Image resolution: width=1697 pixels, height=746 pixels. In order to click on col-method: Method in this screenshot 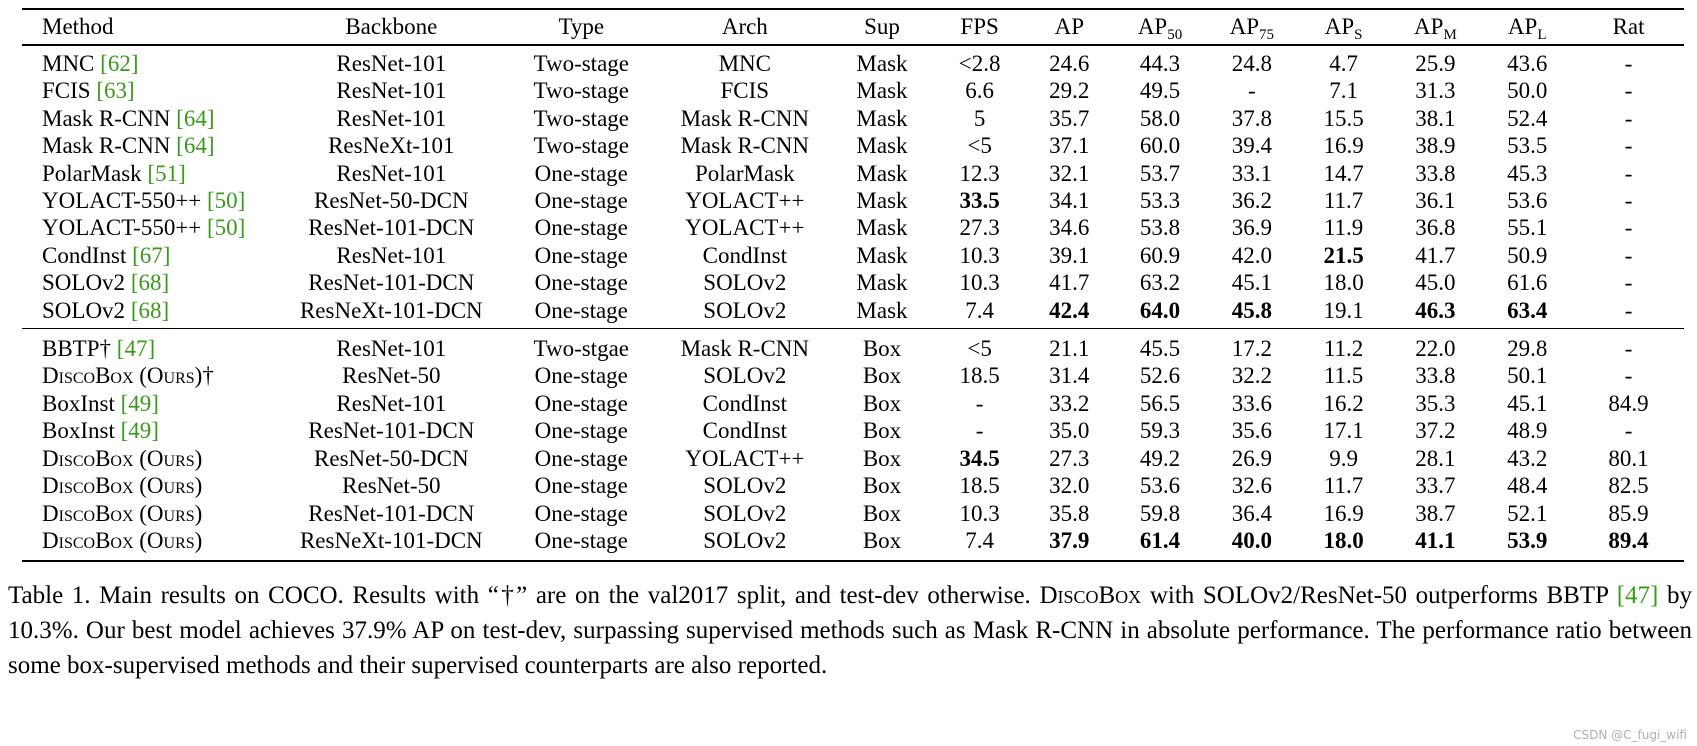, I will do `click(78, 26)`.